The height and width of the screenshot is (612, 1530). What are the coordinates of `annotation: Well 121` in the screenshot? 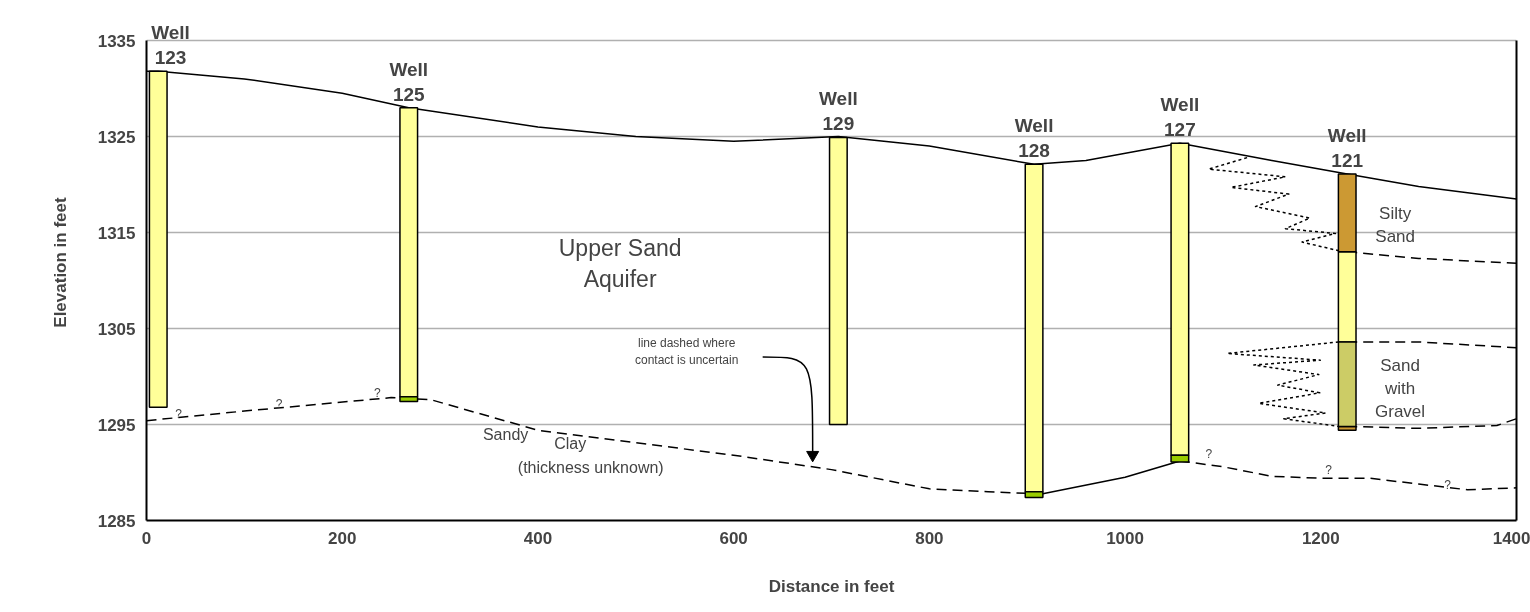 It's located at (1347, 147).